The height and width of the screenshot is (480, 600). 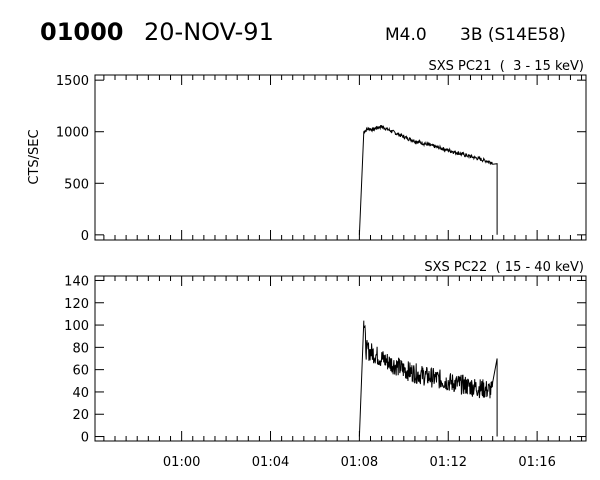 What do you see at coordinates (359, 462) in the screenshot?
I see `x-tick-label: 01:08` at bounding box center [359, 462].